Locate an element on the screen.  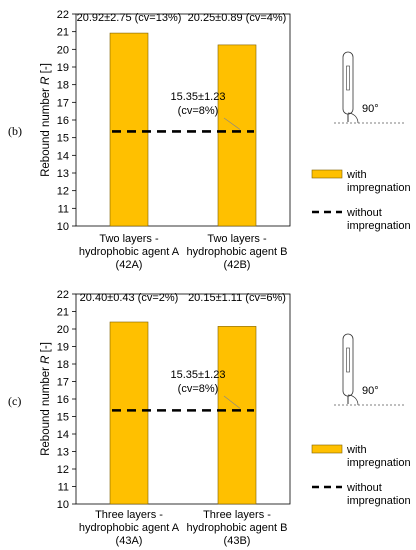
panel-label: (c) is located at coordinates (14, 401).